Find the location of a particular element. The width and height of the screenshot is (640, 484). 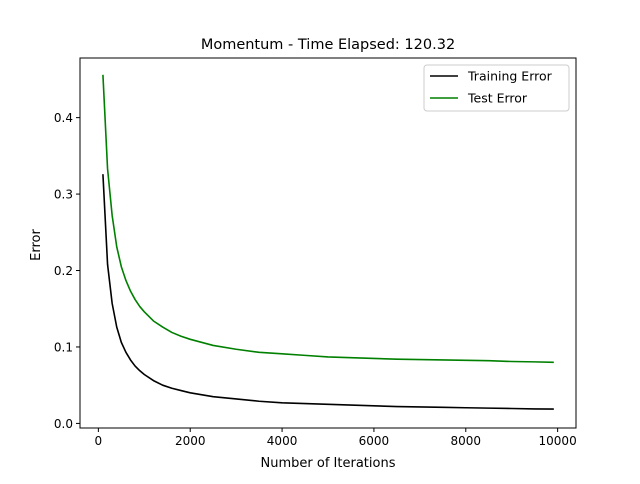

x-tick-label: 8000 is located at coordinates (466, 441).